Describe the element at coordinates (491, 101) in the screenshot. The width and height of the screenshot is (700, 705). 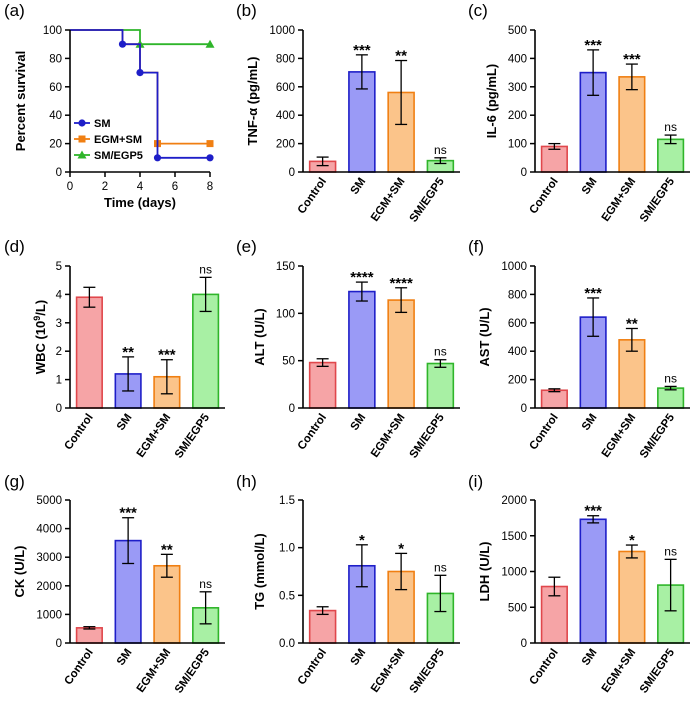
I see `y-axis-label-text: IL-6 (pg/mL)` at that location.